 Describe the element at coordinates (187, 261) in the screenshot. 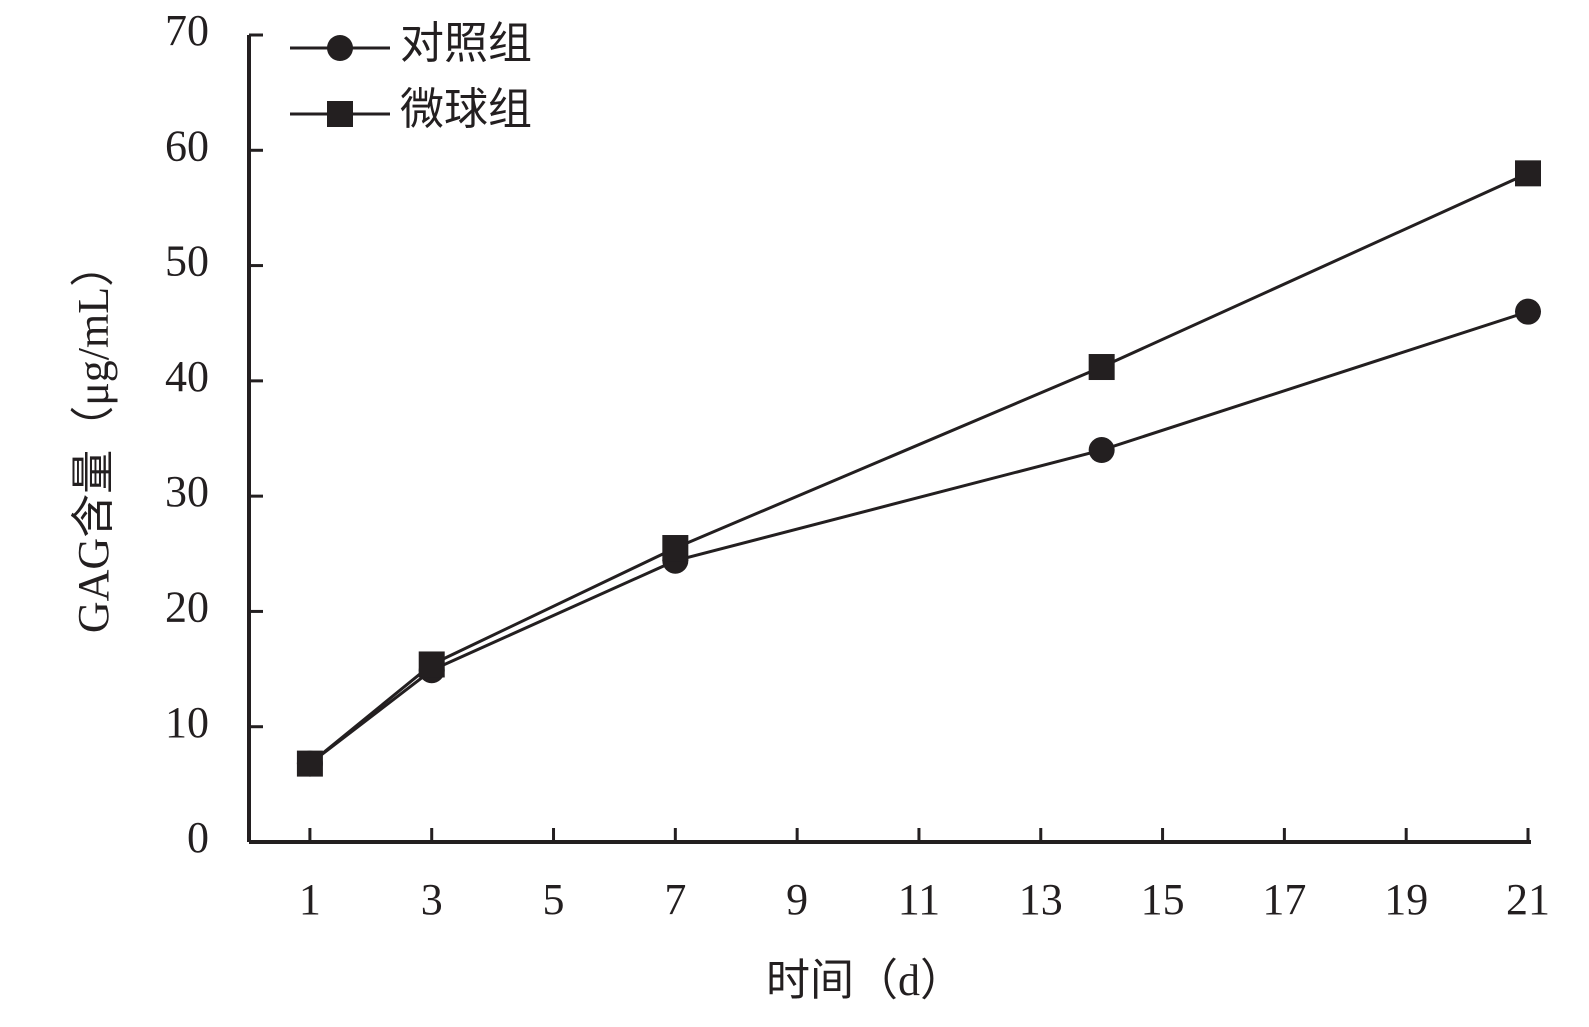

I see `y-tick-label: 50` at that location.